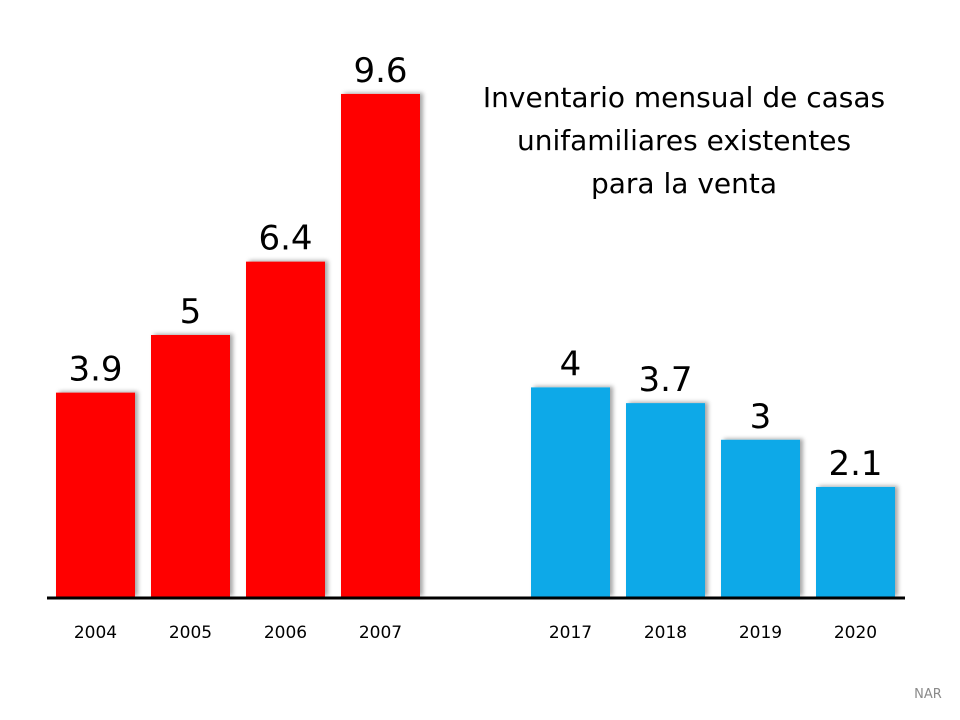  Describe the element at coordinates (761, 417) in the screenshot. I see `data-label-2019: 3` at that location.